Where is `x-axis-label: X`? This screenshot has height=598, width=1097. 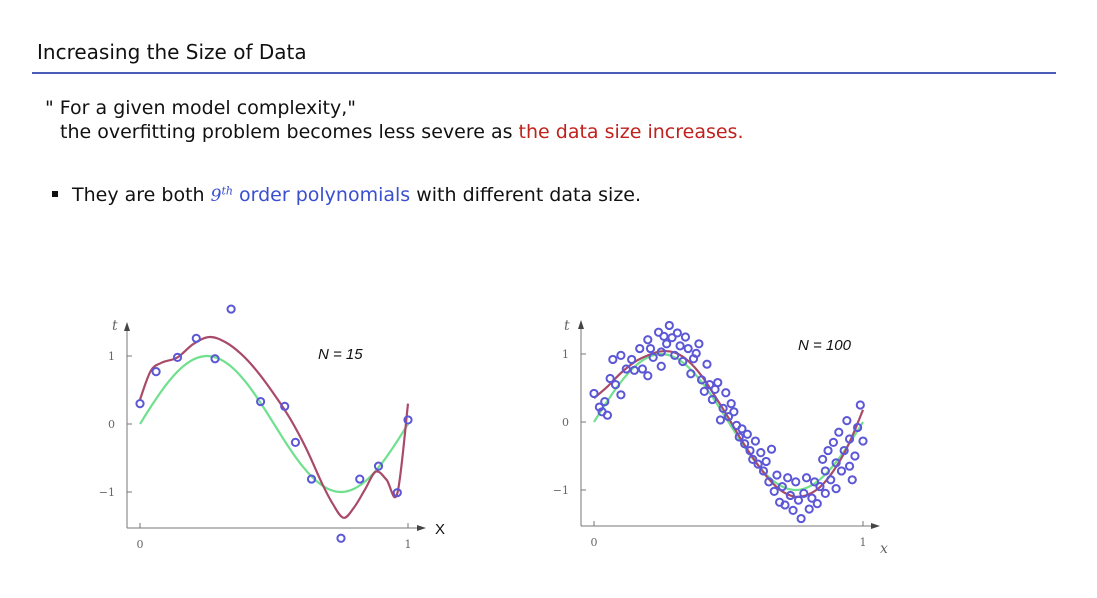
x-axis-label: X is located at coordinates (440, 529).